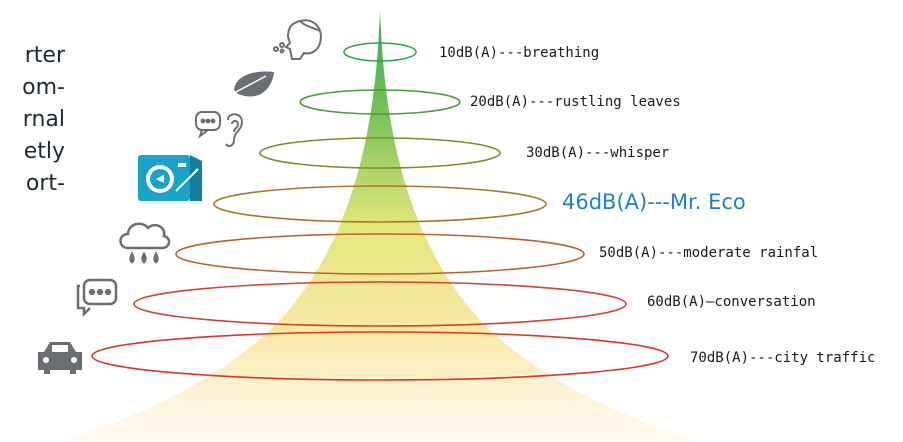 Image resolution: width=903 pixels, height=442 pixels. I want to click on intro-text-line: rter, so click(44, 55).